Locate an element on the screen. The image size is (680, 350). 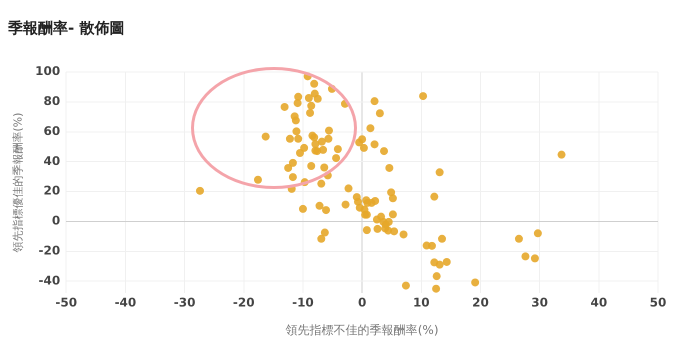
x-tick-label: -40 is located at coordinates (125, 303).